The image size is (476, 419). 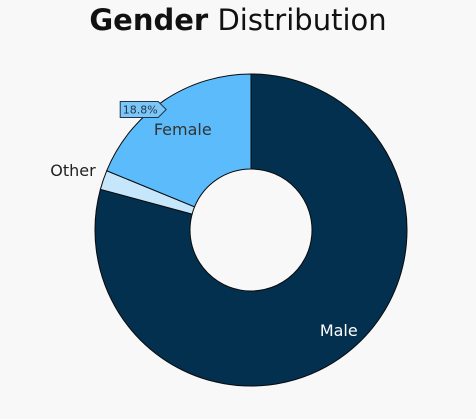 I want to click on percent-tag-text: 18.8%, so click(x=140, y=109).